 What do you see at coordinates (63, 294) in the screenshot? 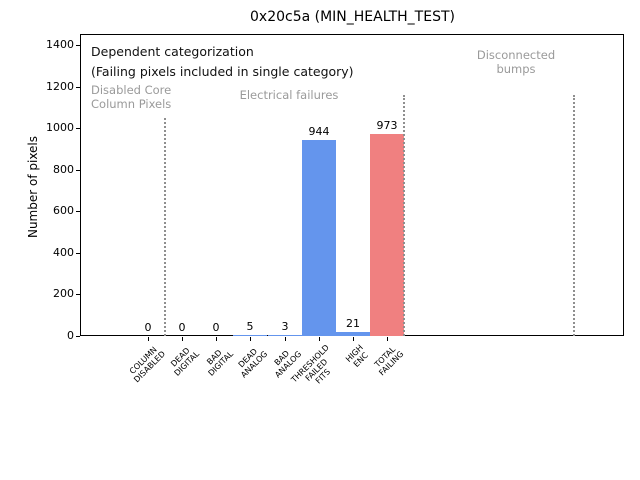
I see `y-axis-tick-label: 200` at bounding box center [63, 294].